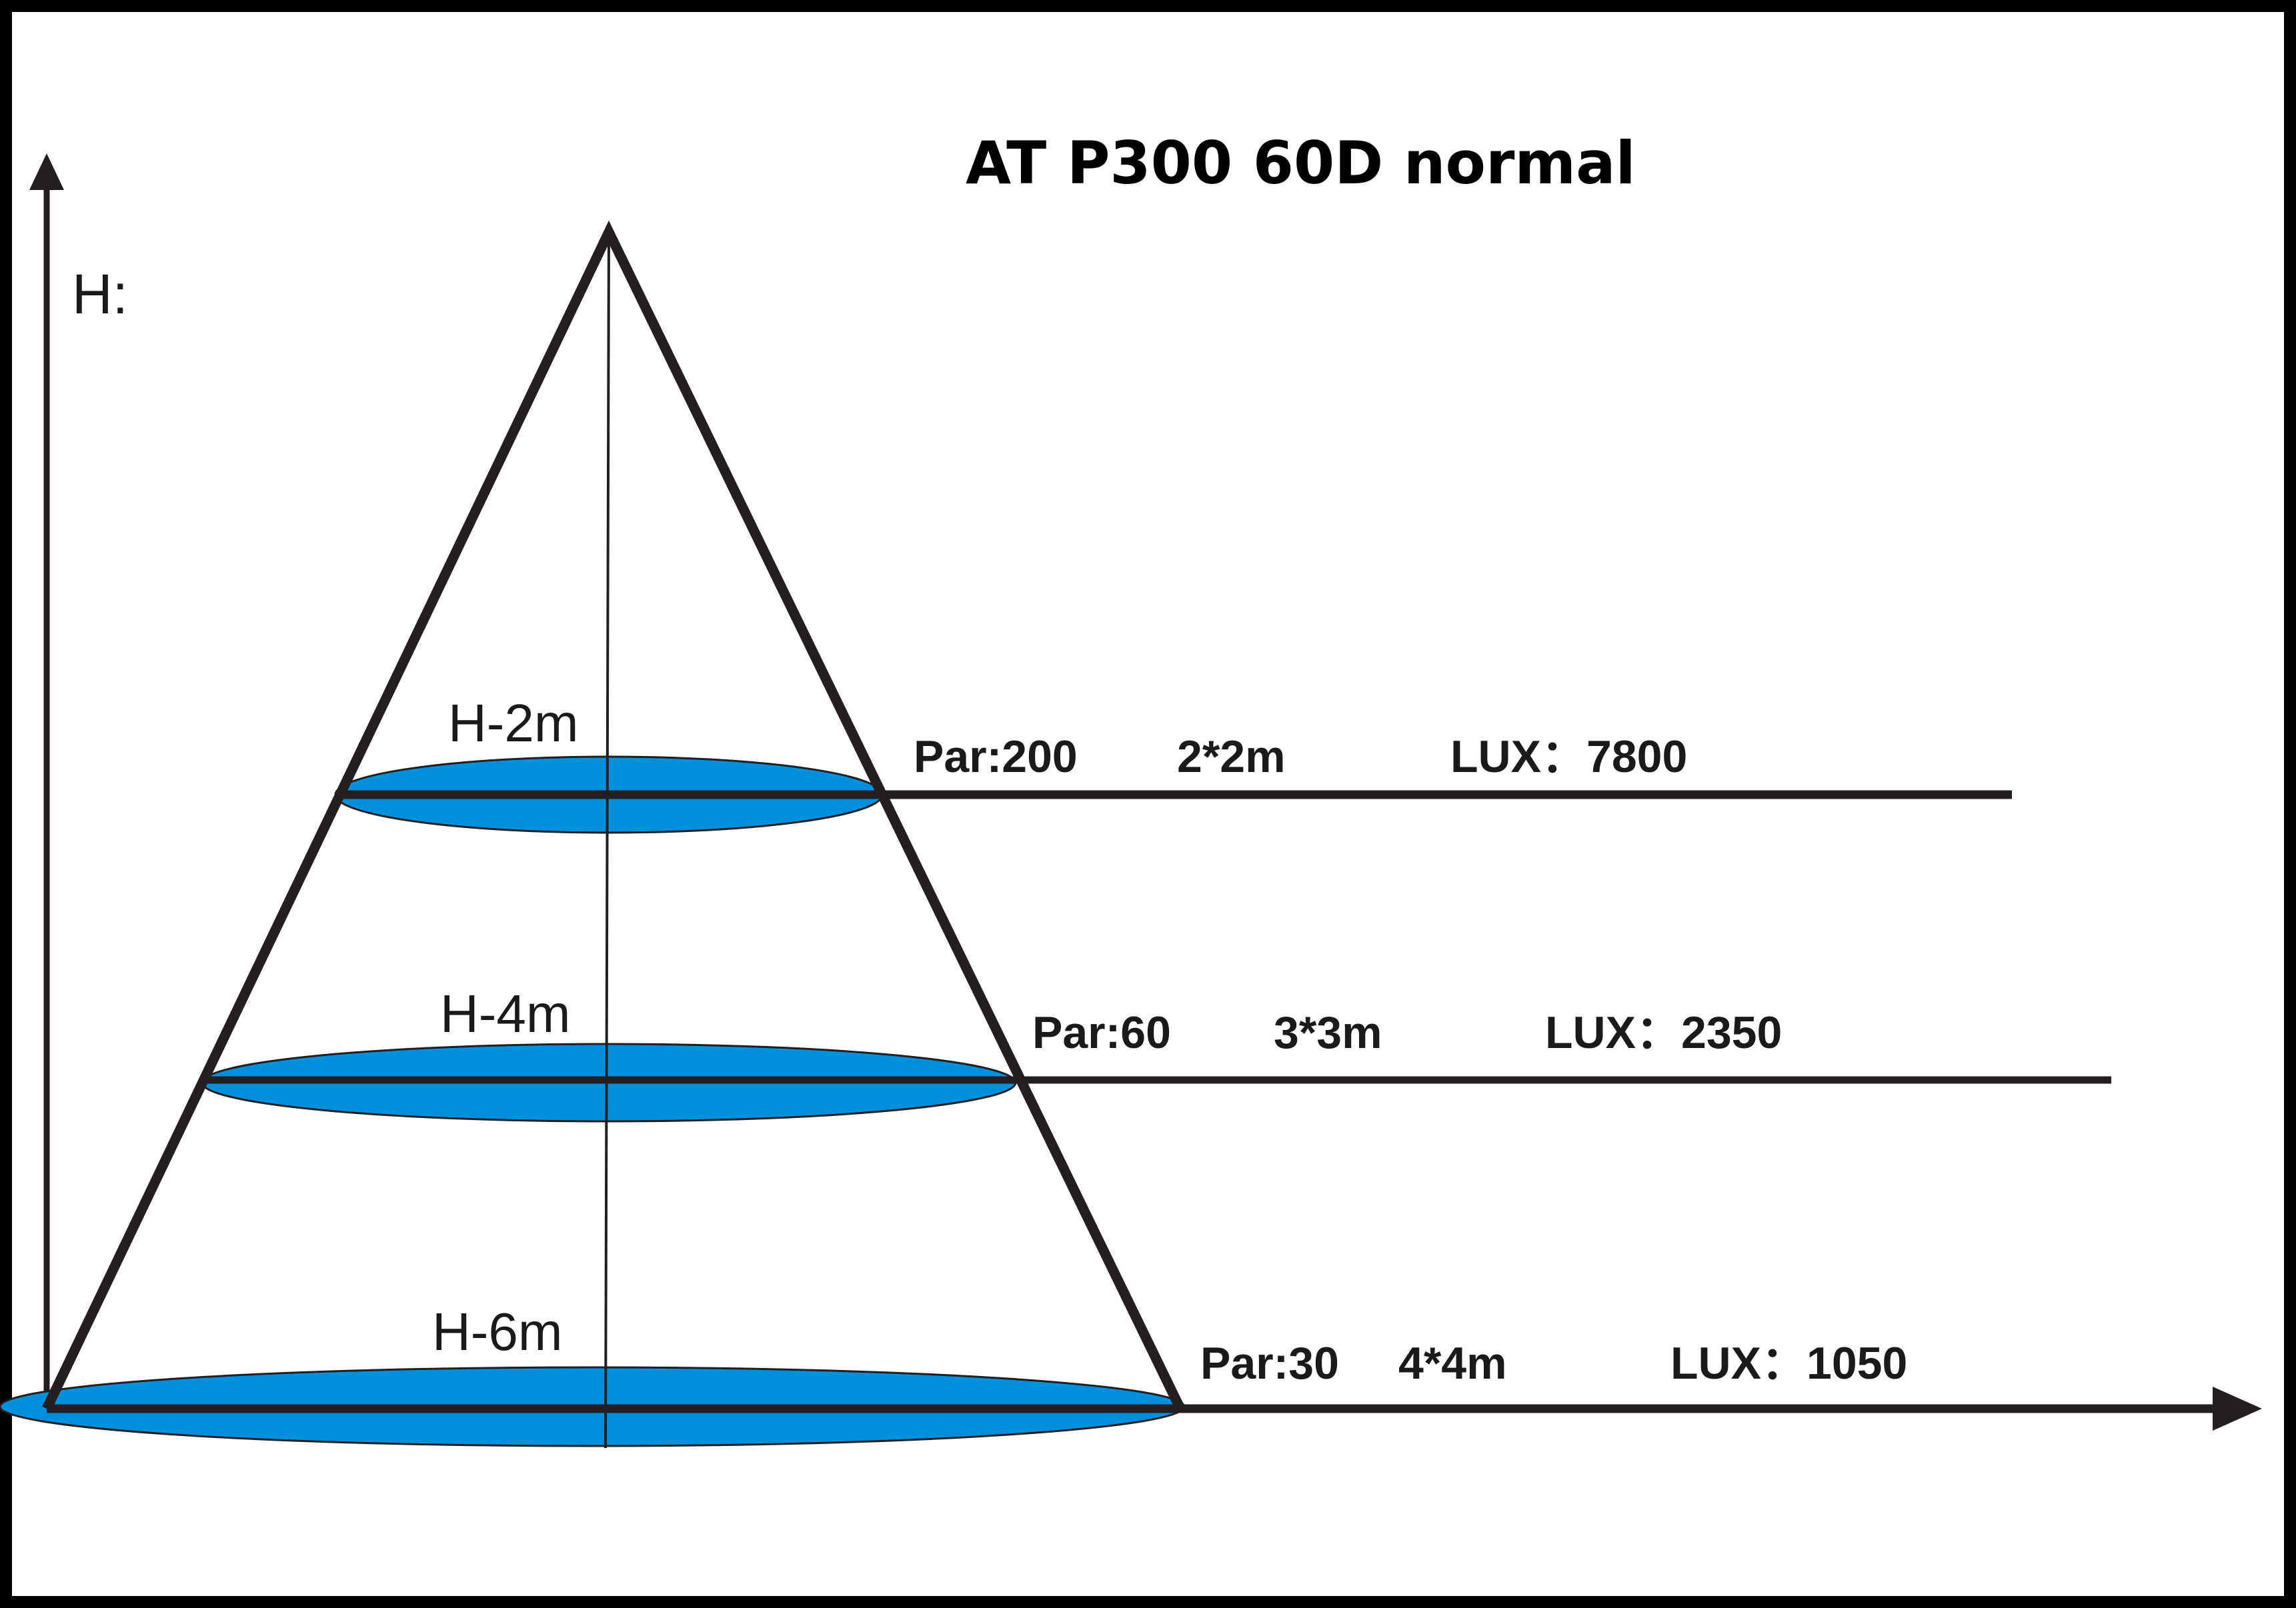 The image size is (2296, 1608). Describe the element at coordinates (1328, 1032) in the screenshot. I see `area-value-h4: 3*3m` at that location.